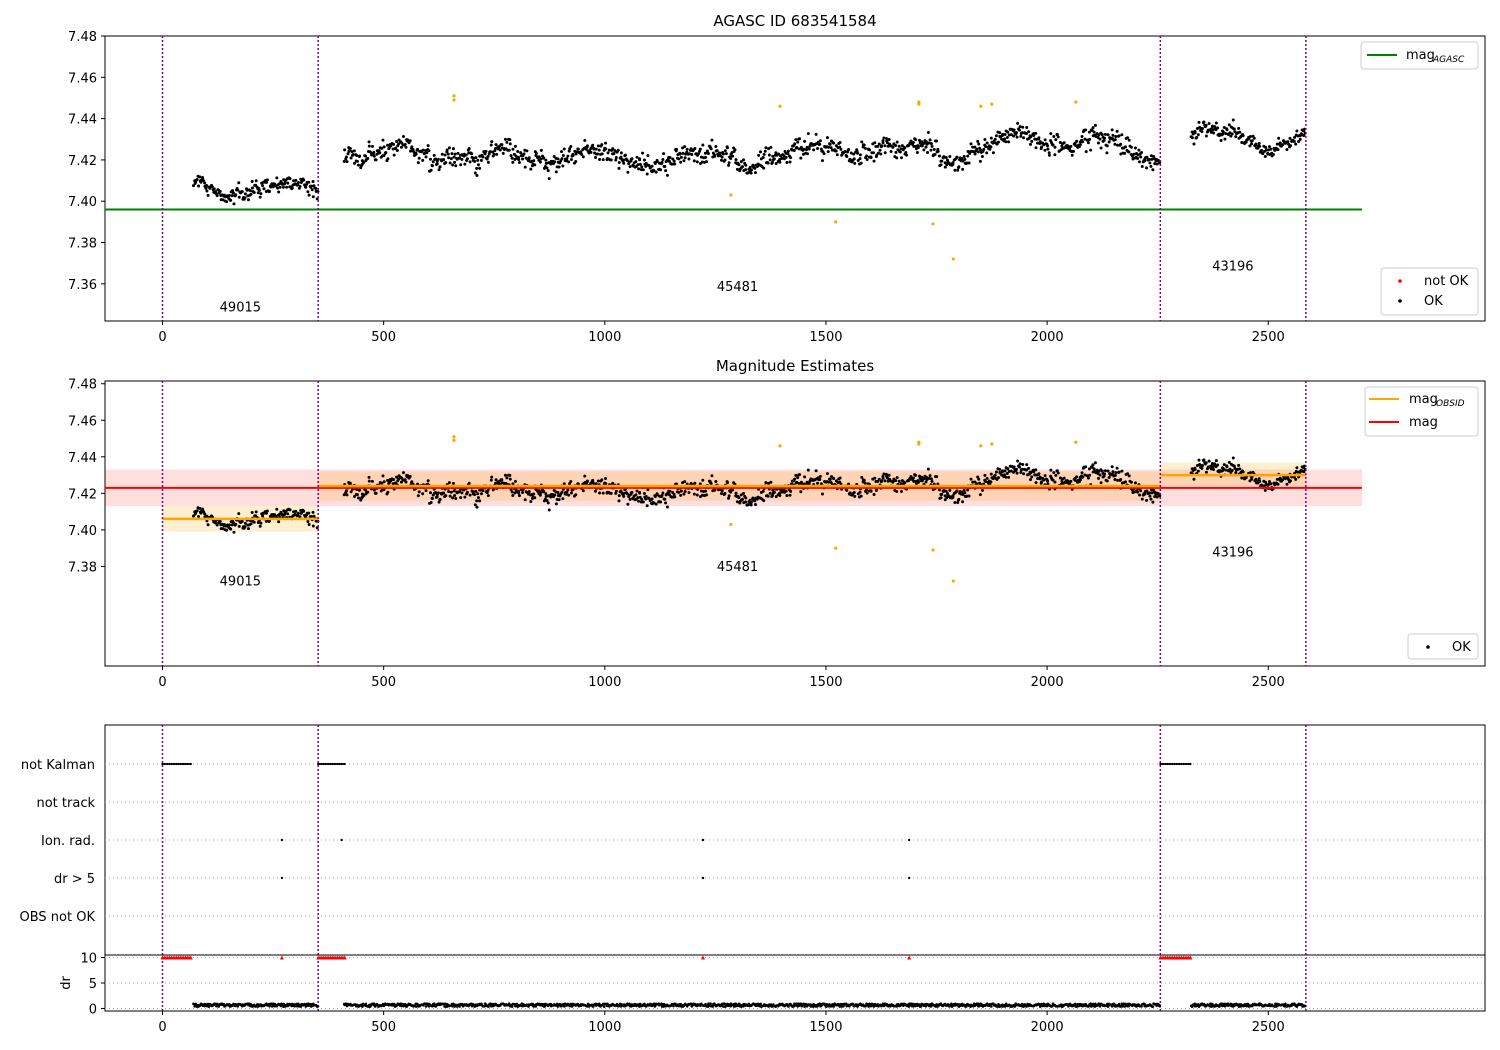 Image resolution: width=1500 pixels, height=1050 pixels. What do you see at coordinates (1433, 301) in the screenshot?
I see `legend-ok-label: OK` at bounding box center [1433, 301].